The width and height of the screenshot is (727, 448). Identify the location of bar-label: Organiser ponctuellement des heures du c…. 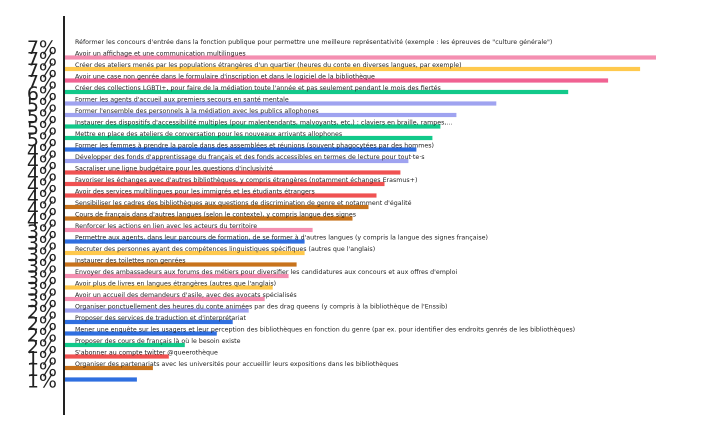
(261, 307).